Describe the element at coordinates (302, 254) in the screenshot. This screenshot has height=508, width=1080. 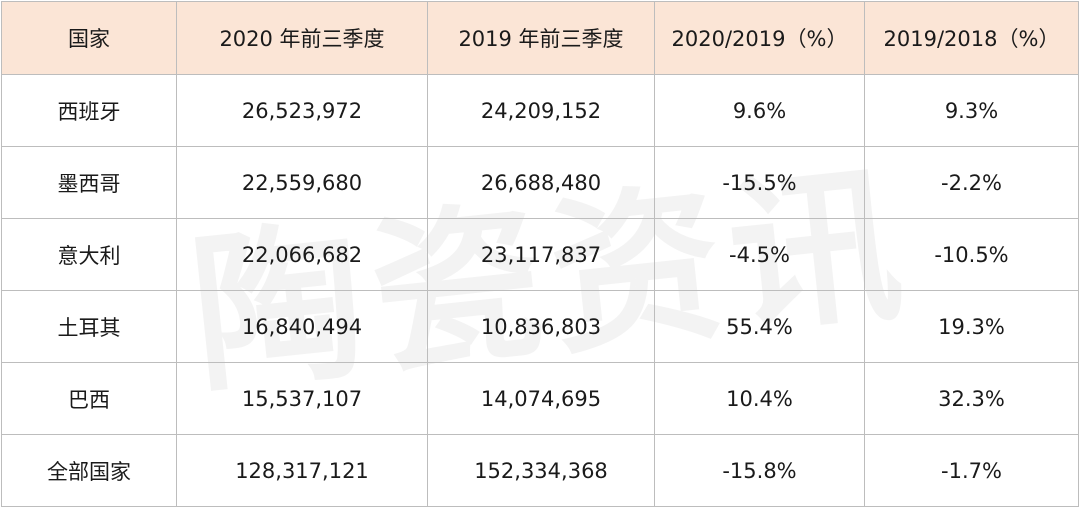
I see `cell-2020: 22,066,682` at that location.